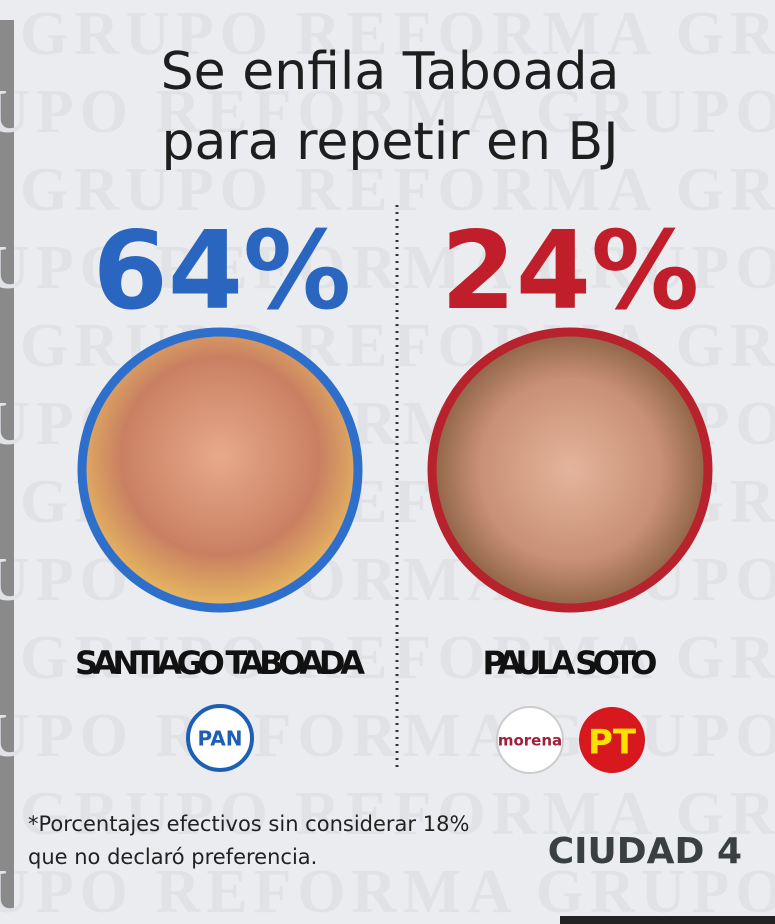  Describe the element at coordinates (667, 920) in the screenshot. I see `bottom-bar` at that location.